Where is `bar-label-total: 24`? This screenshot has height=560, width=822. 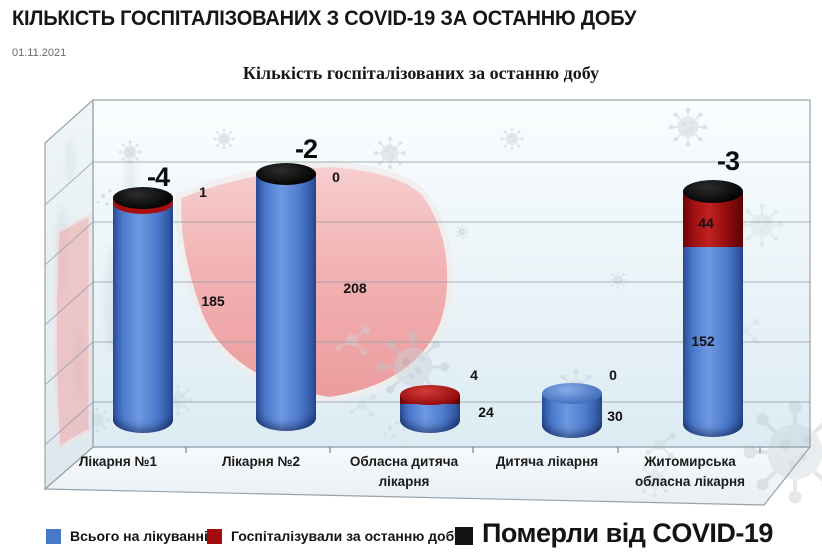 bar-label-total: 24 is located at coordinates (486, 412).